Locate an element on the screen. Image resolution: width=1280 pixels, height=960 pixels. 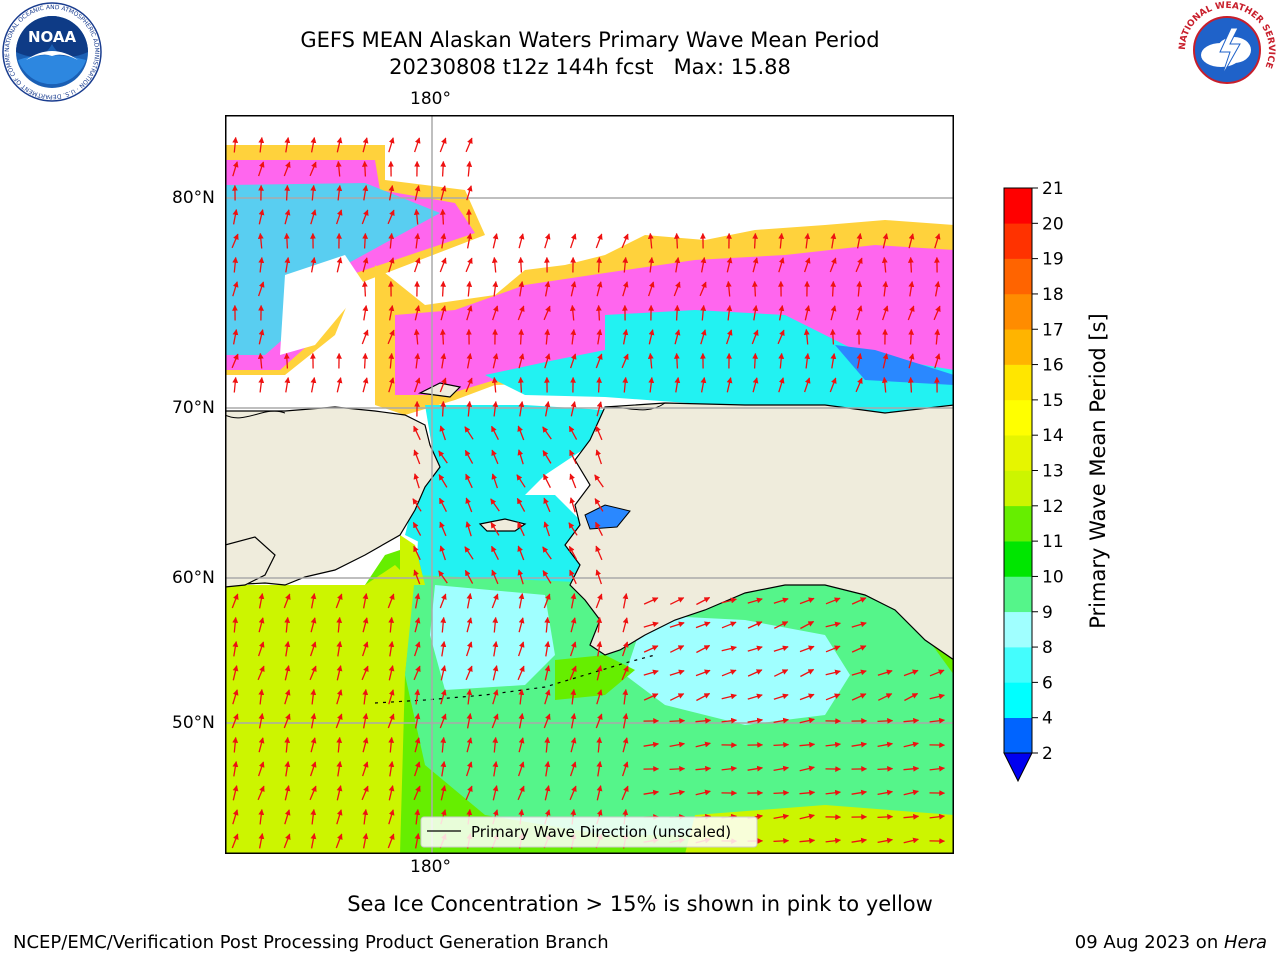
coastline-detail is located at coordinates (445, 410).